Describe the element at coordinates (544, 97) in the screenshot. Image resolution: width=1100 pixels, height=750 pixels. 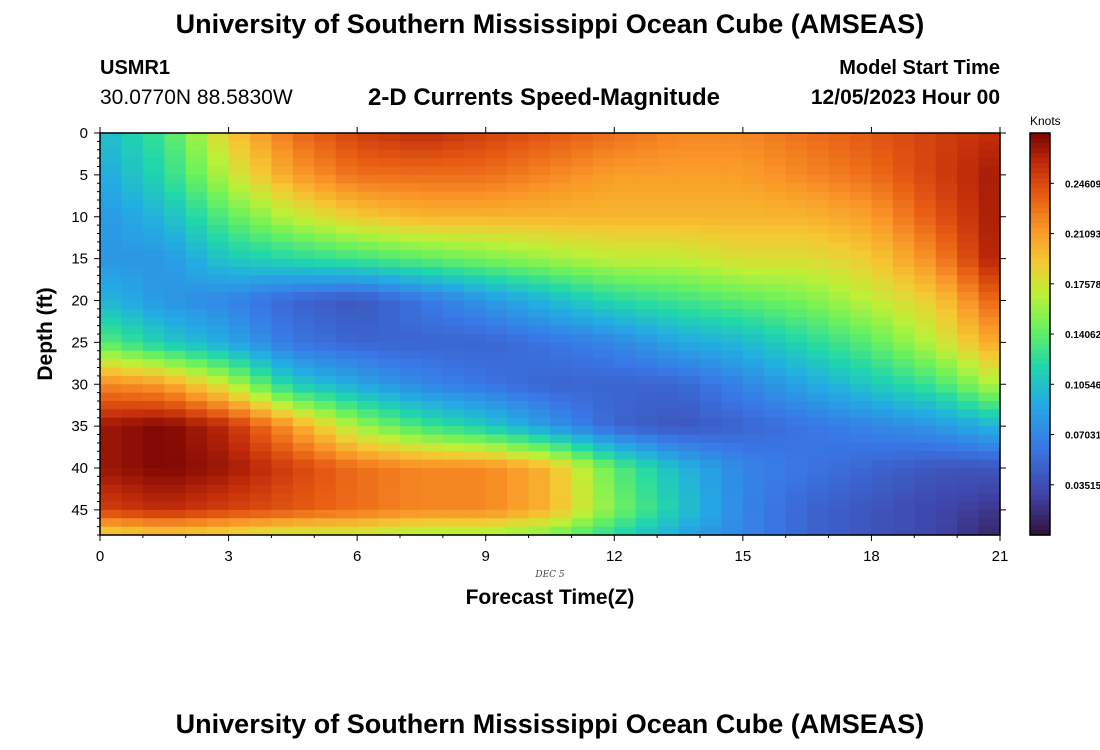
I see `chart-subtitle: 2-D Currents Speed-Magnitude` at that location.